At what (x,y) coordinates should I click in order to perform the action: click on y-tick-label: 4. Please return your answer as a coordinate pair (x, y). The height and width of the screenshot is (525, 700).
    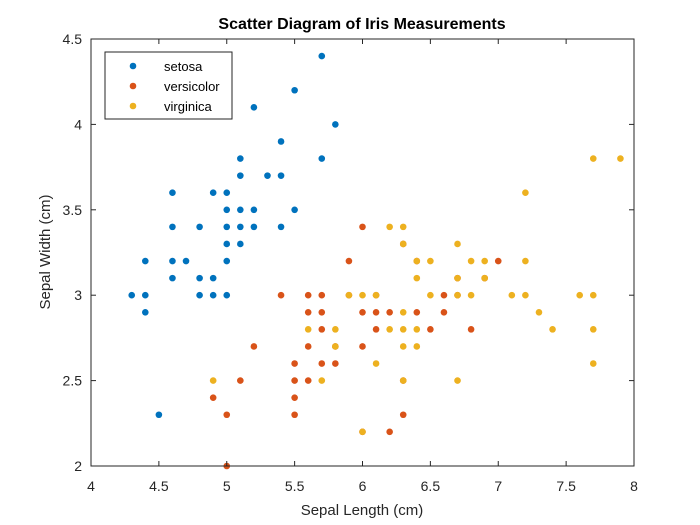
    Looking at the image, I should click on (78, 124).